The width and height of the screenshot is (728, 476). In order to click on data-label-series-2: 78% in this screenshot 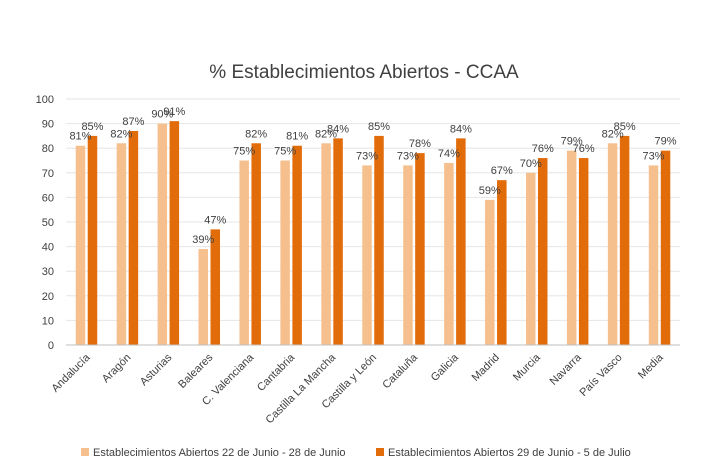, I will do `click(420, 144)`.